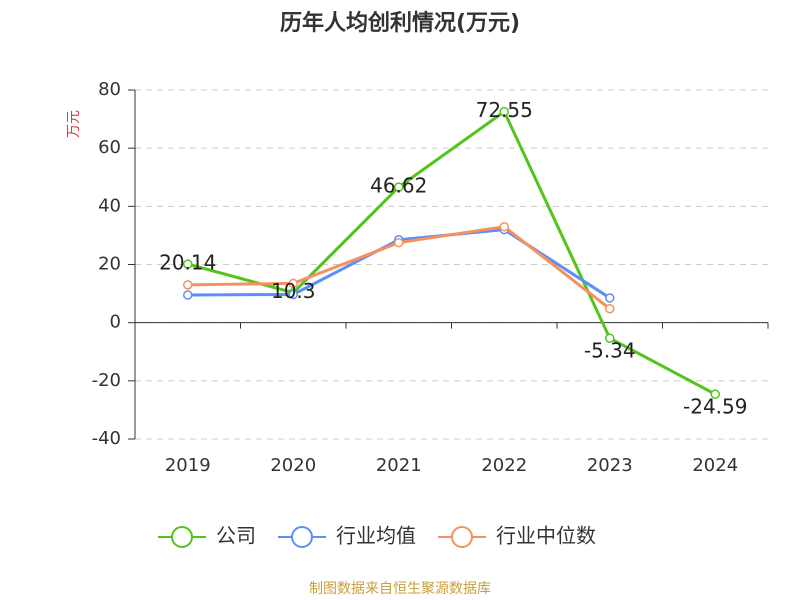 The image size is (800, 600). I want to click on x-tick-label: 2024, so click(715, 465).